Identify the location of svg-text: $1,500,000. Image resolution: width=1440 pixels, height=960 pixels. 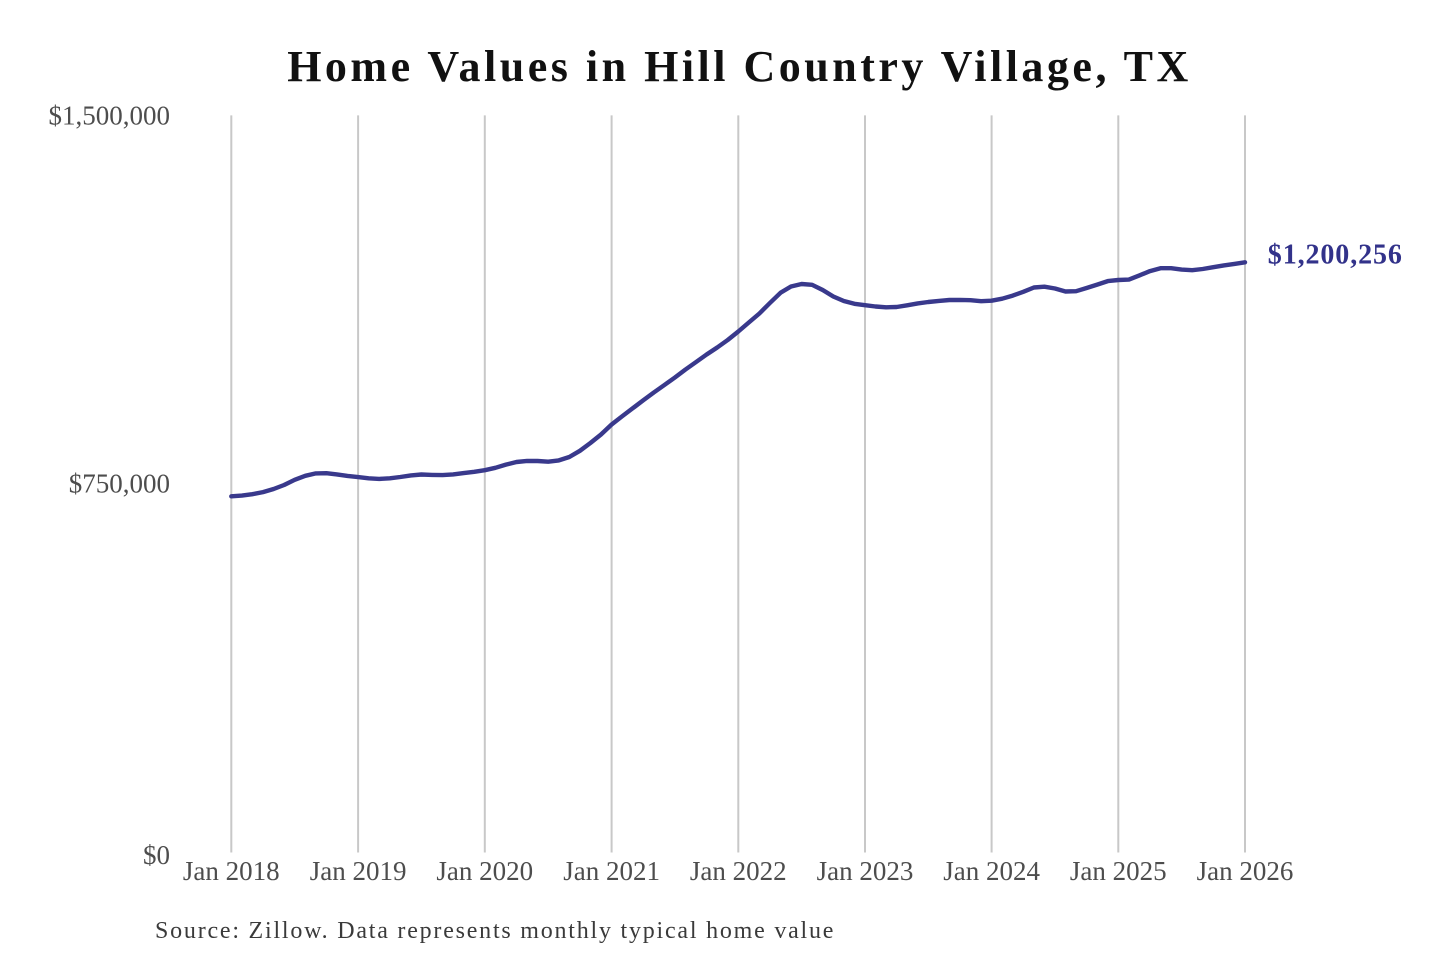
(110, 115).